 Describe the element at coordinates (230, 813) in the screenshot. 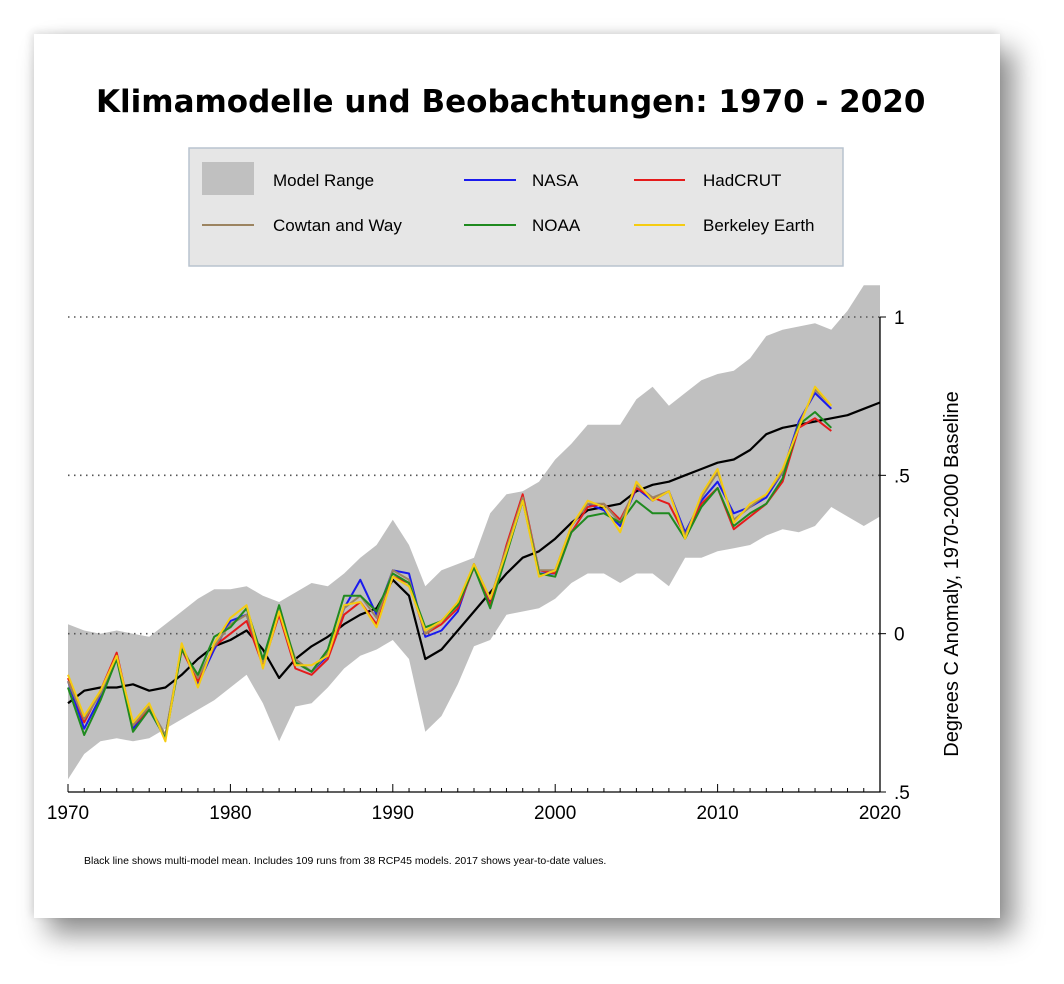

I see `x-tick-label: 1980` at that location.